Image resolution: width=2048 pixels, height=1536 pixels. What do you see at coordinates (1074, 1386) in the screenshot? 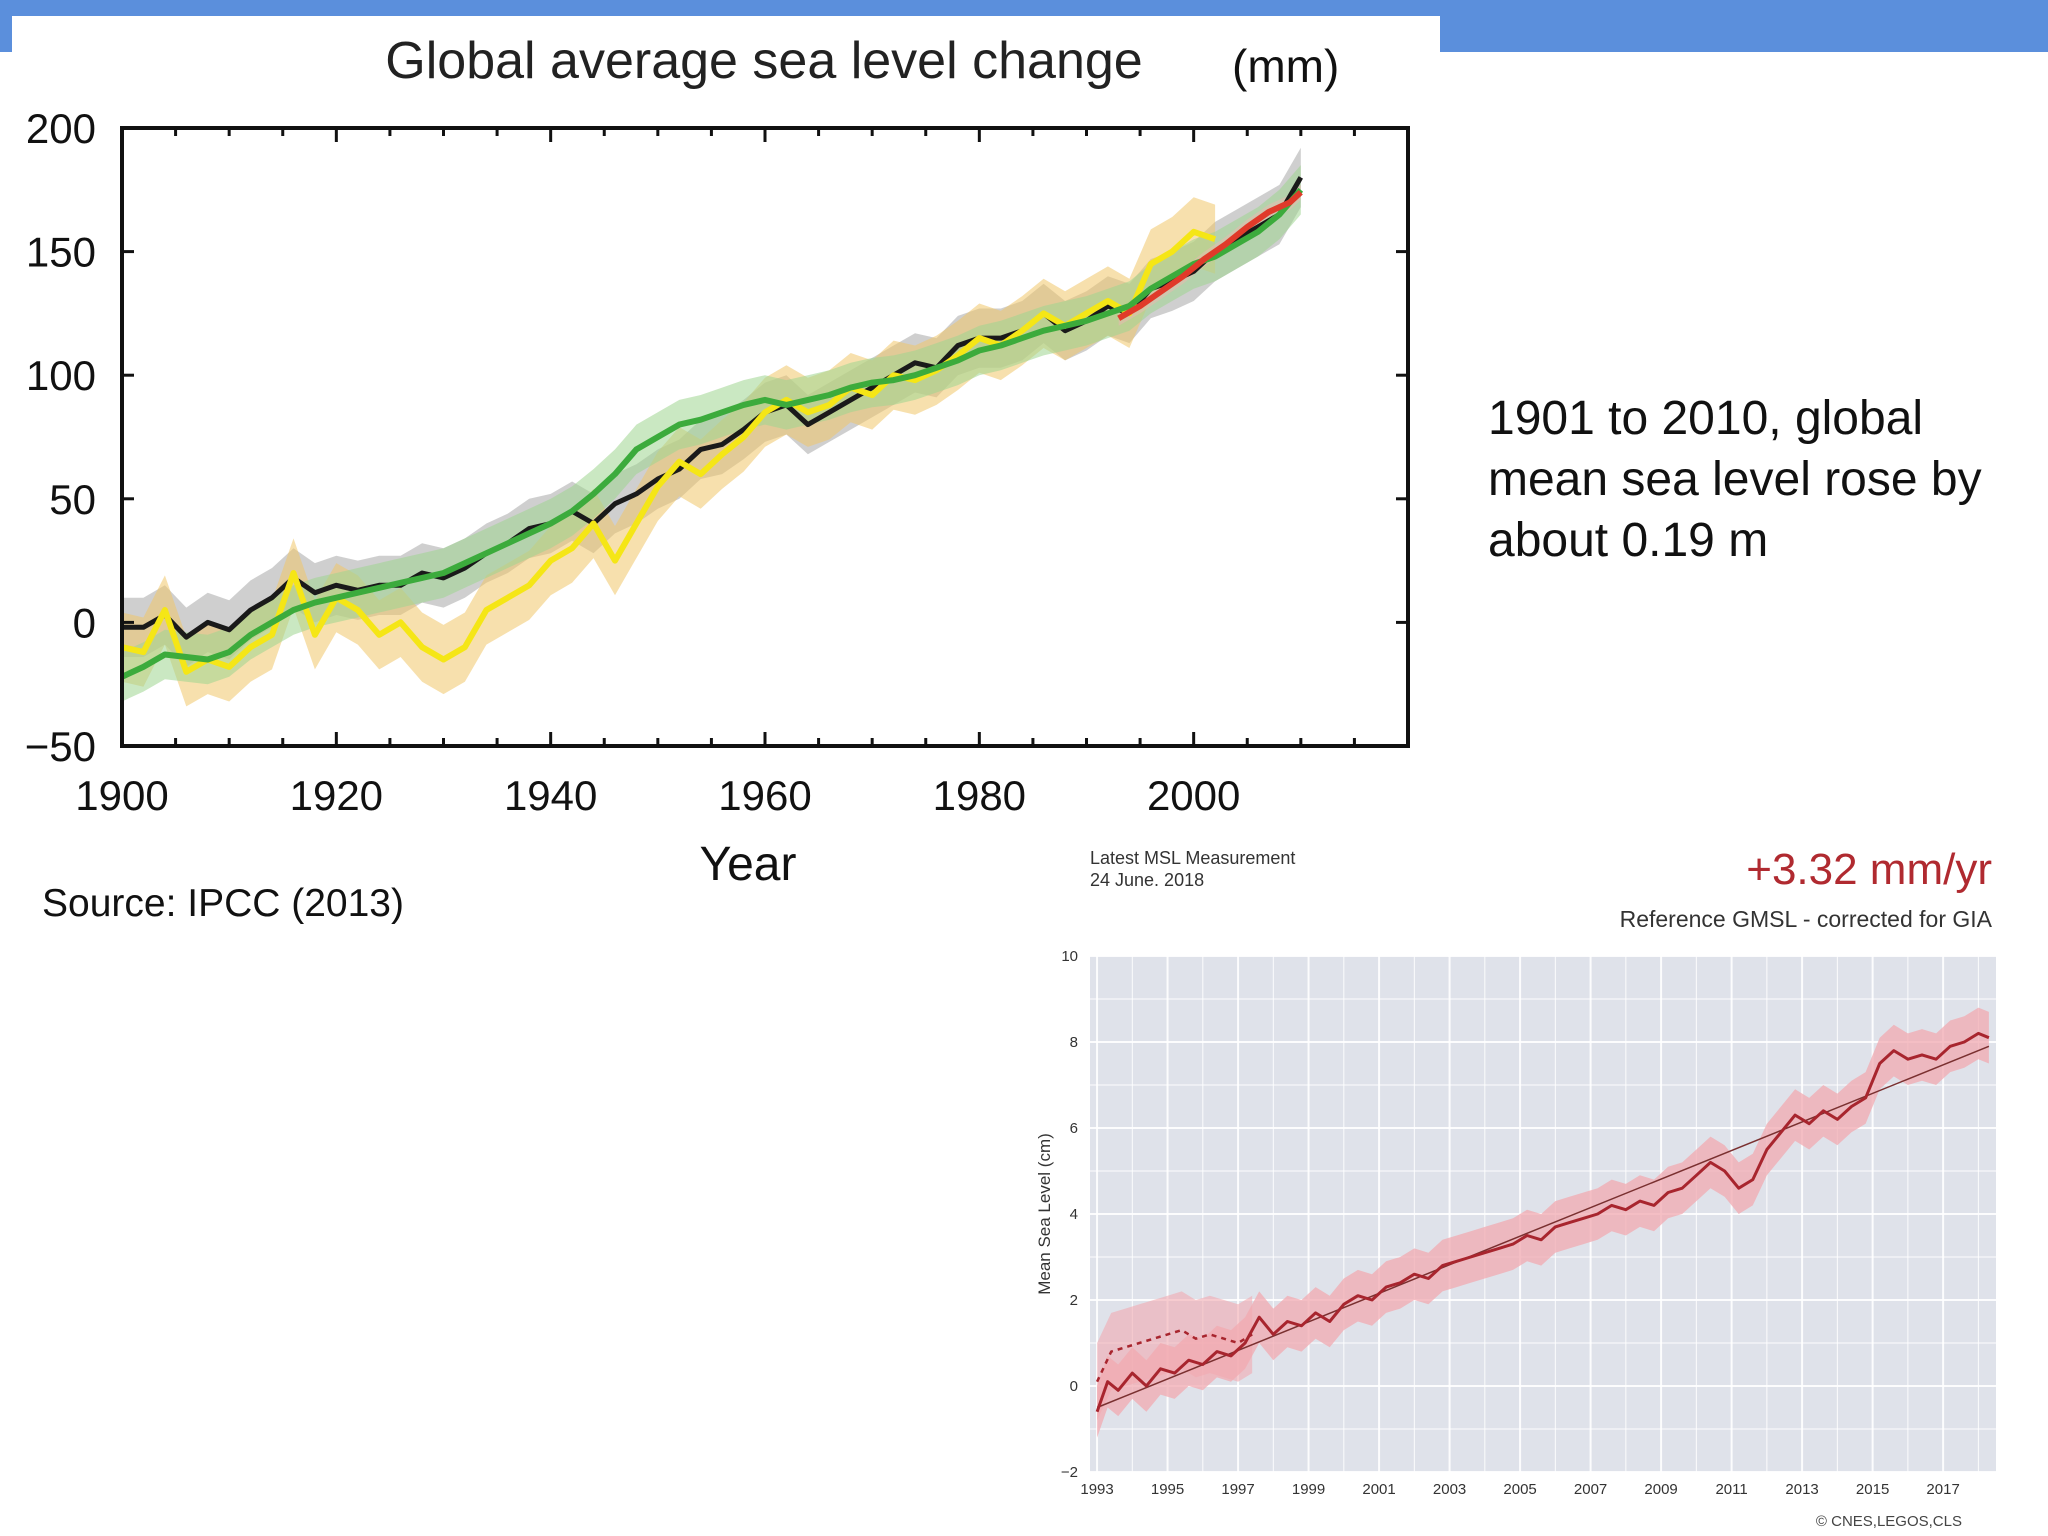
I see `chart2-y-tick-label: 0` at bounding box center [1074, 1386].